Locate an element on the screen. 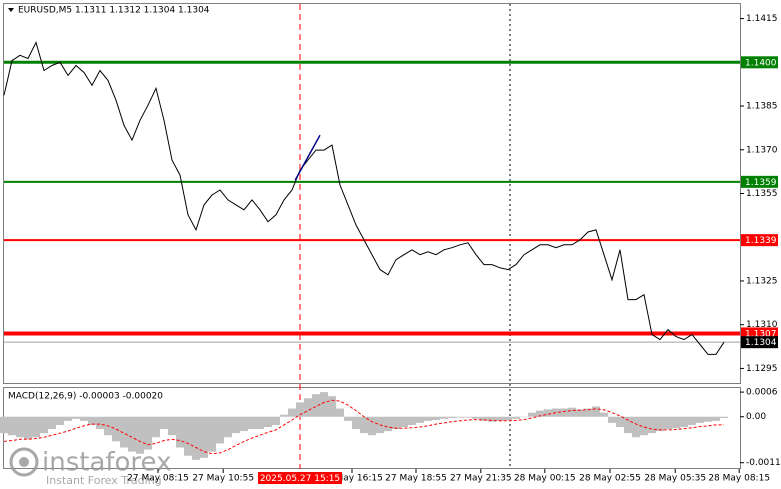 This screenshot has width=781, height=489. y-tick-label: -0.00112 is located at coordinates (763, 463).